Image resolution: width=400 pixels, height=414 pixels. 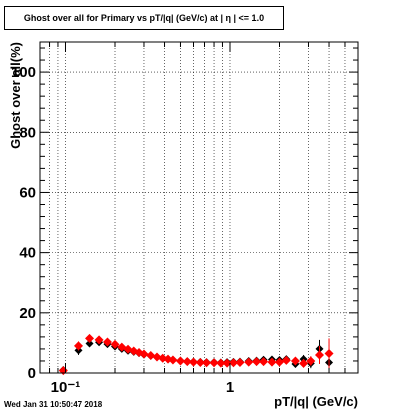 What do you see at coordinates (230, 387) in the screenshot?
I see `x-tick-label: 1` at bounding box center [230, 387].